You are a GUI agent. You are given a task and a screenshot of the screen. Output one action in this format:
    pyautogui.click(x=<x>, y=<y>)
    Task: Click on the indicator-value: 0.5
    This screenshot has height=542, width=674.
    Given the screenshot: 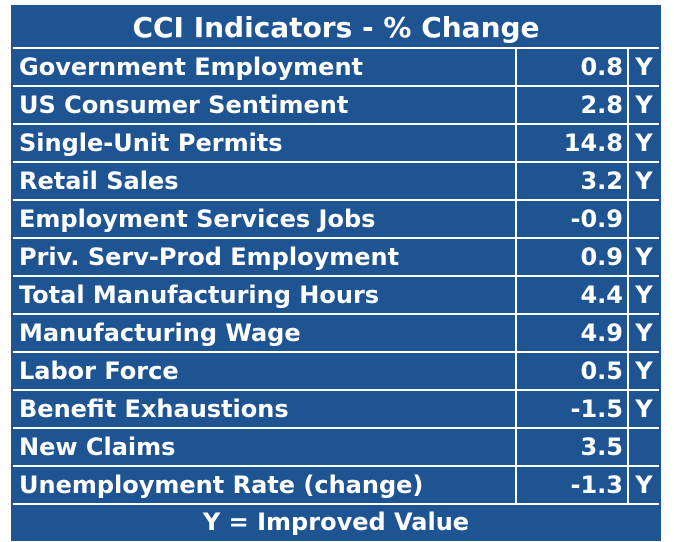 What is the action you would take?
    pyautogui.click(x=573, y=371)
    